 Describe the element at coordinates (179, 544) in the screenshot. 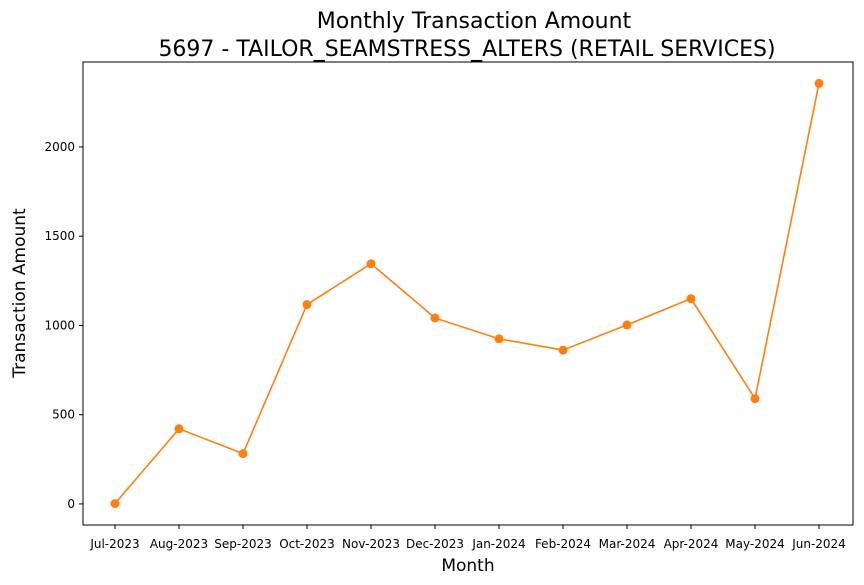

I see `x-tick-label: Aug-2023` at that location.